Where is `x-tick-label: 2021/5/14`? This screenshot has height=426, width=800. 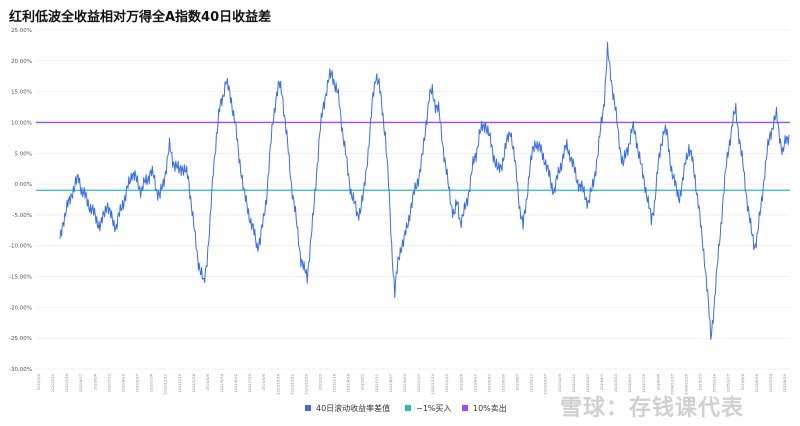
x-tick-label: 2021/5/14 is located at coordinates (222, 382).